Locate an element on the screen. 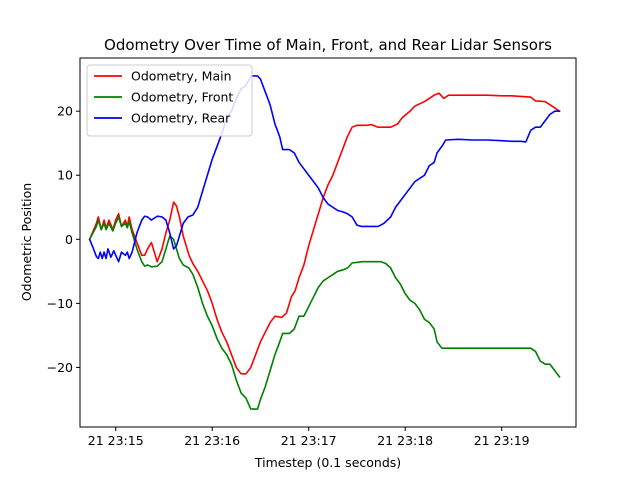  legend-label-2: Odometry, Front is located at coordinates (182, 97).